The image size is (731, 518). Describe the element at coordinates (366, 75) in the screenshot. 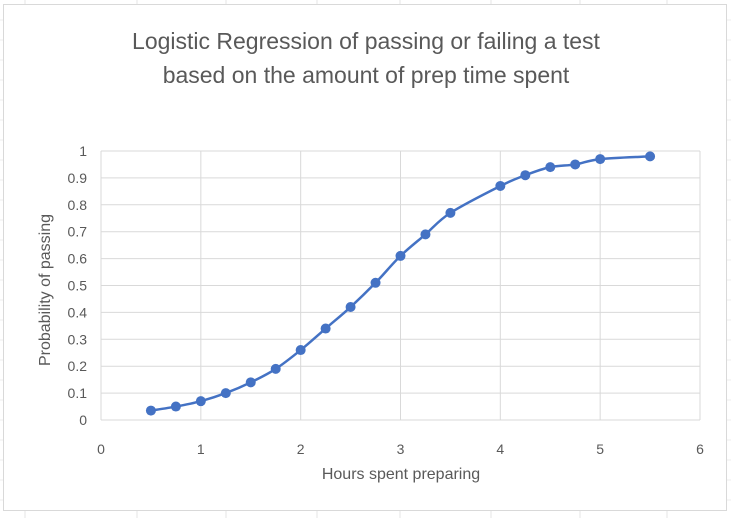

I see `chart-title-line-2: based on the amount of prep time spent` at that location.